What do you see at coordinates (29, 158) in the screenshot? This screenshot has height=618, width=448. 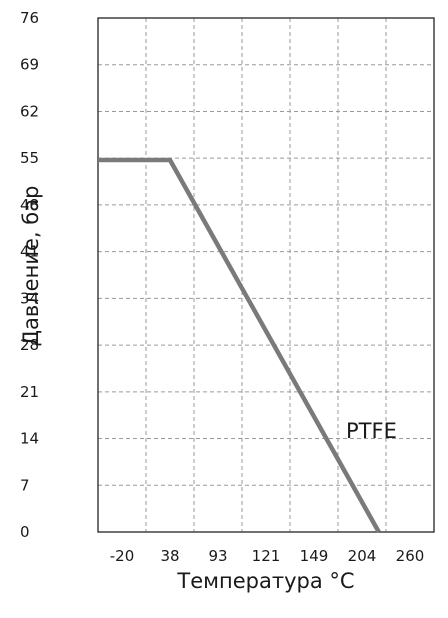 I see `y-tick-label: 55` at bounding box center [29, 158].